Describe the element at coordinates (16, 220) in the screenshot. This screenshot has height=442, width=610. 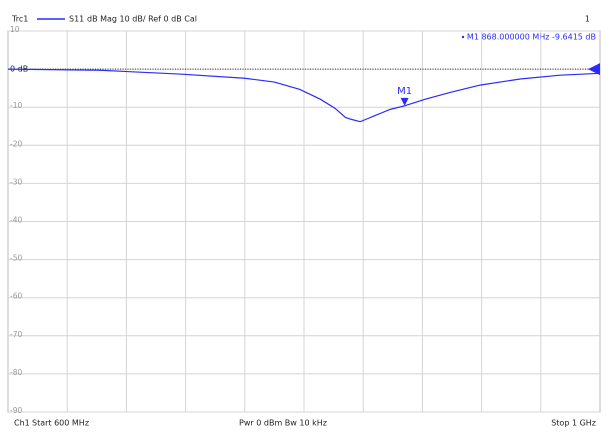
I see `y-tick-label: -40` at that location.